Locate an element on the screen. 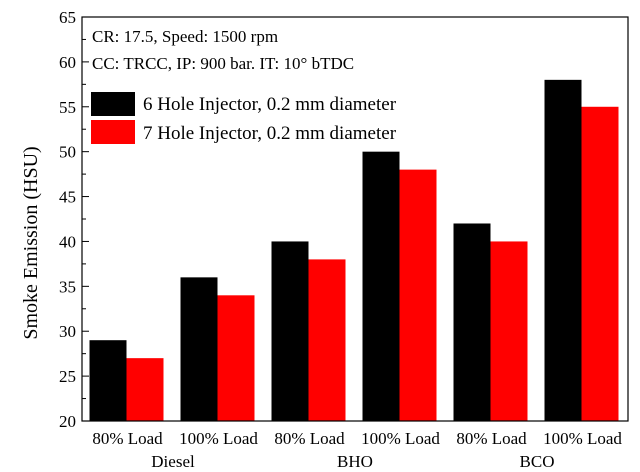 The width and height of the screenshot is (640, 472). x-group-label: Diesel is located at coordinates (173, 461).